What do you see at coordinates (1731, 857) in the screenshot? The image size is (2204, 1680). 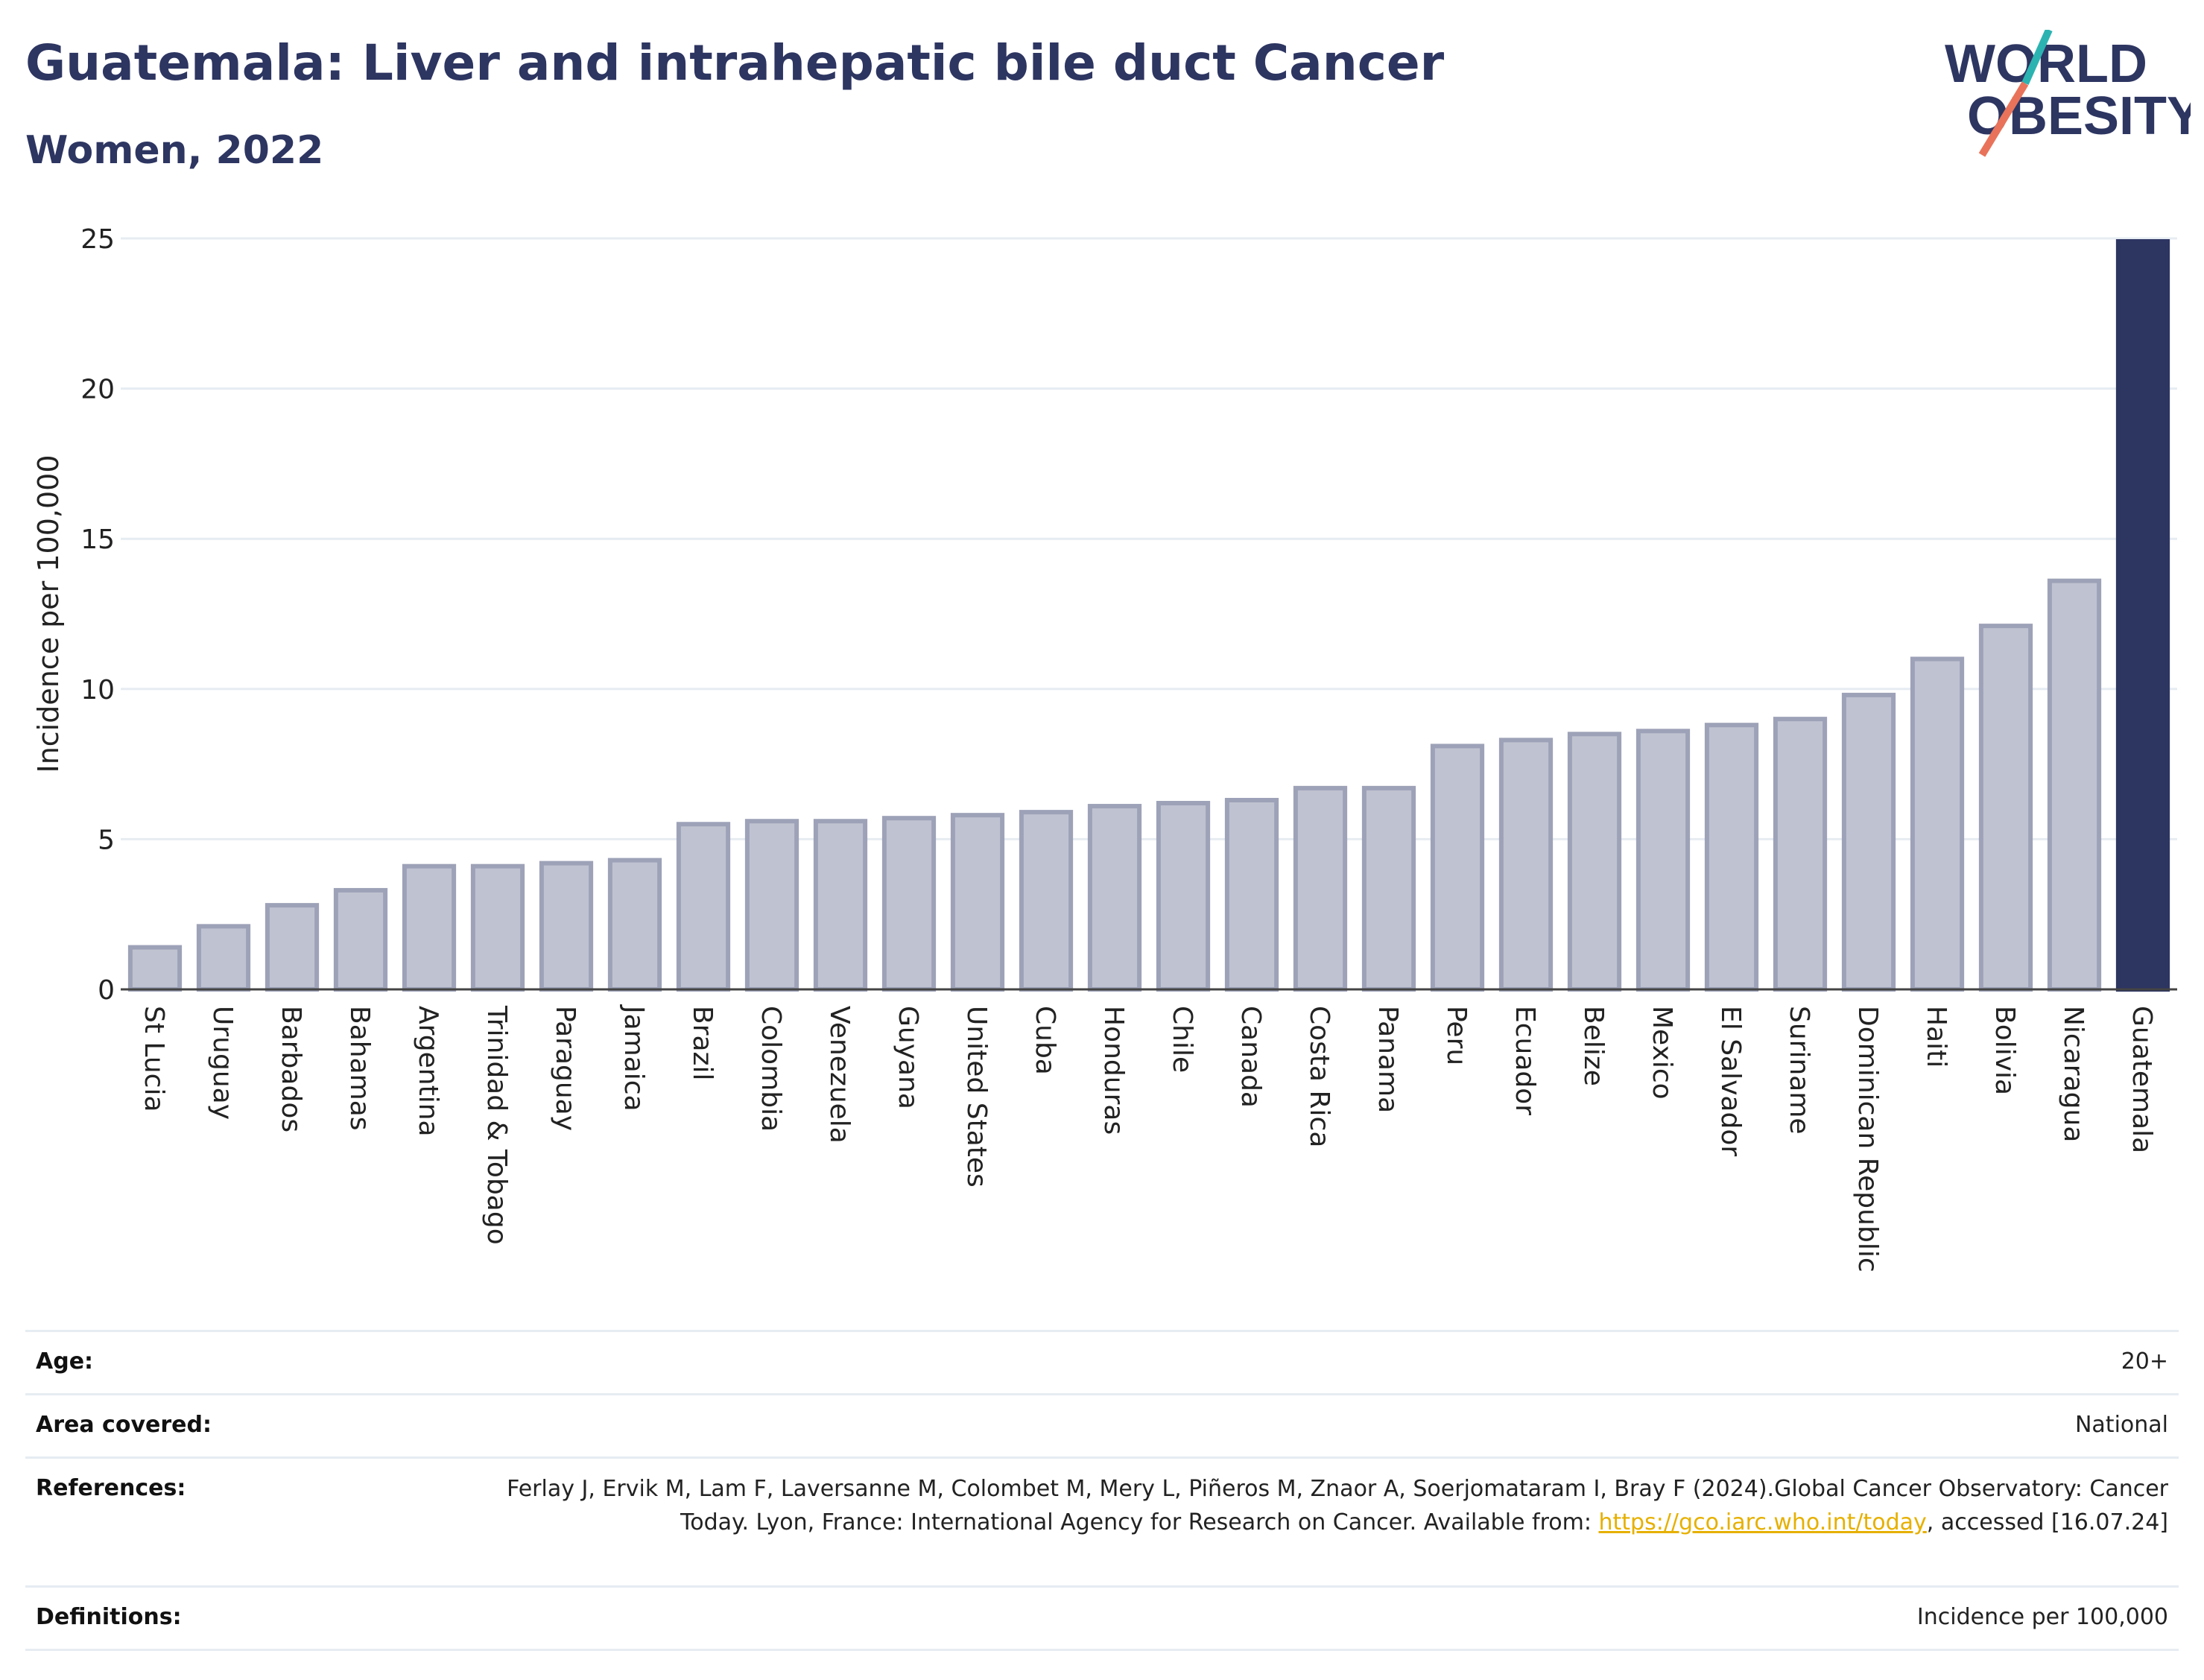 I see `bar-el-salvador` at bounding box center [1731, 857].